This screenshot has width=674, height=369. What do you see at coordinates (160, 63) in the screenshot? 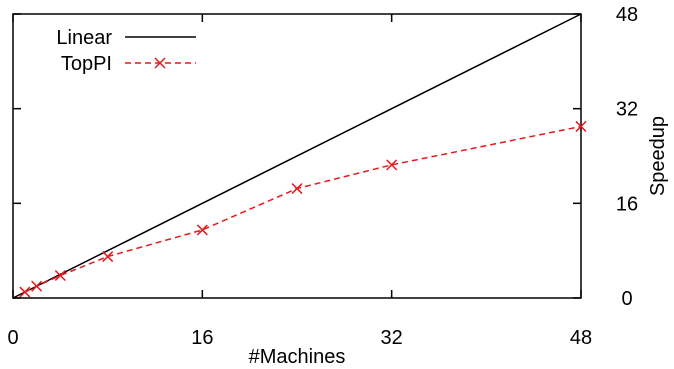
I see `legend-marker-toppi` at bounding box center [160, 63].